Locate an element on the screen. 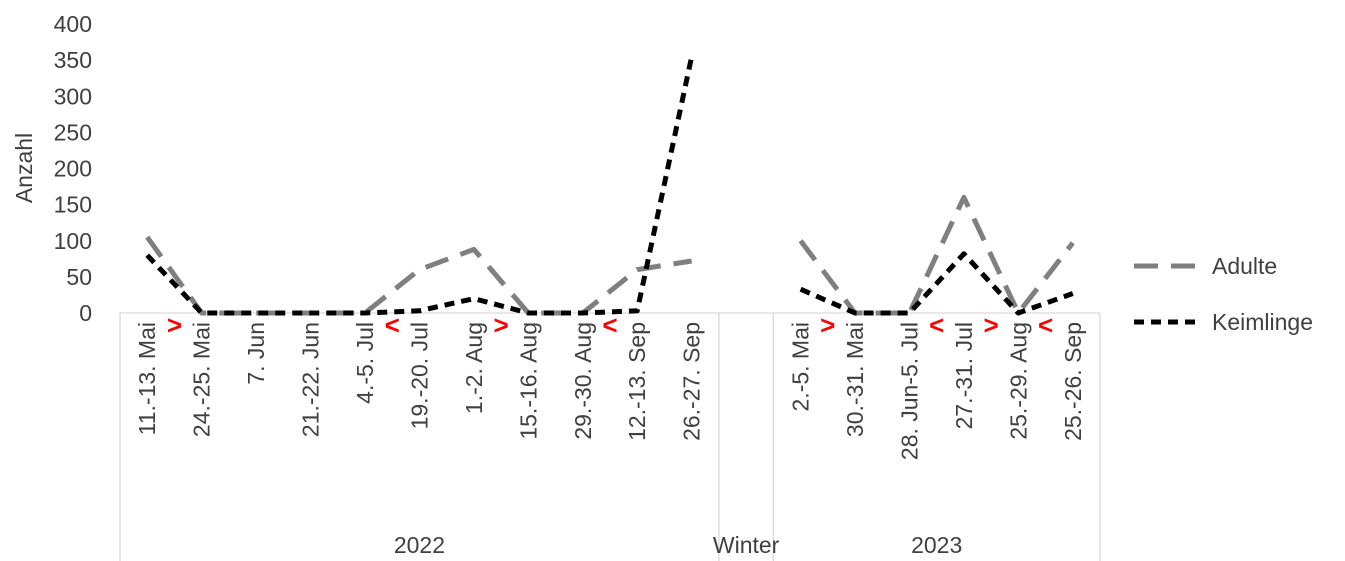  y-tick-label: 50 is located at coordinates (79, 277).